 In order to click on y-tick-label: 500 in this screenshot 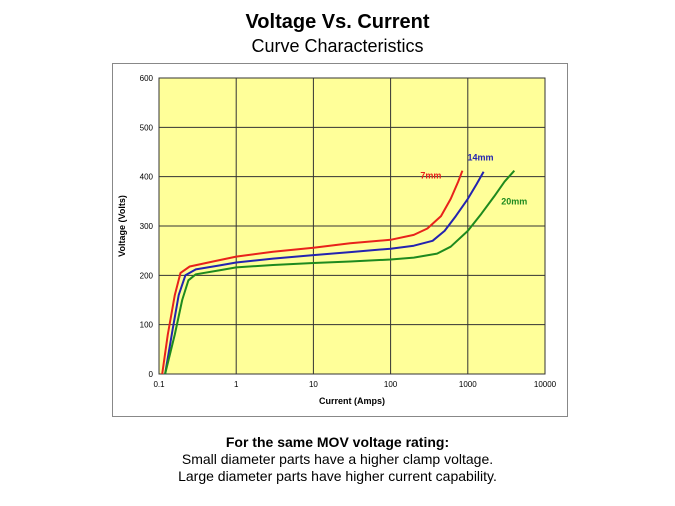, I will do `click(147, 127)`.